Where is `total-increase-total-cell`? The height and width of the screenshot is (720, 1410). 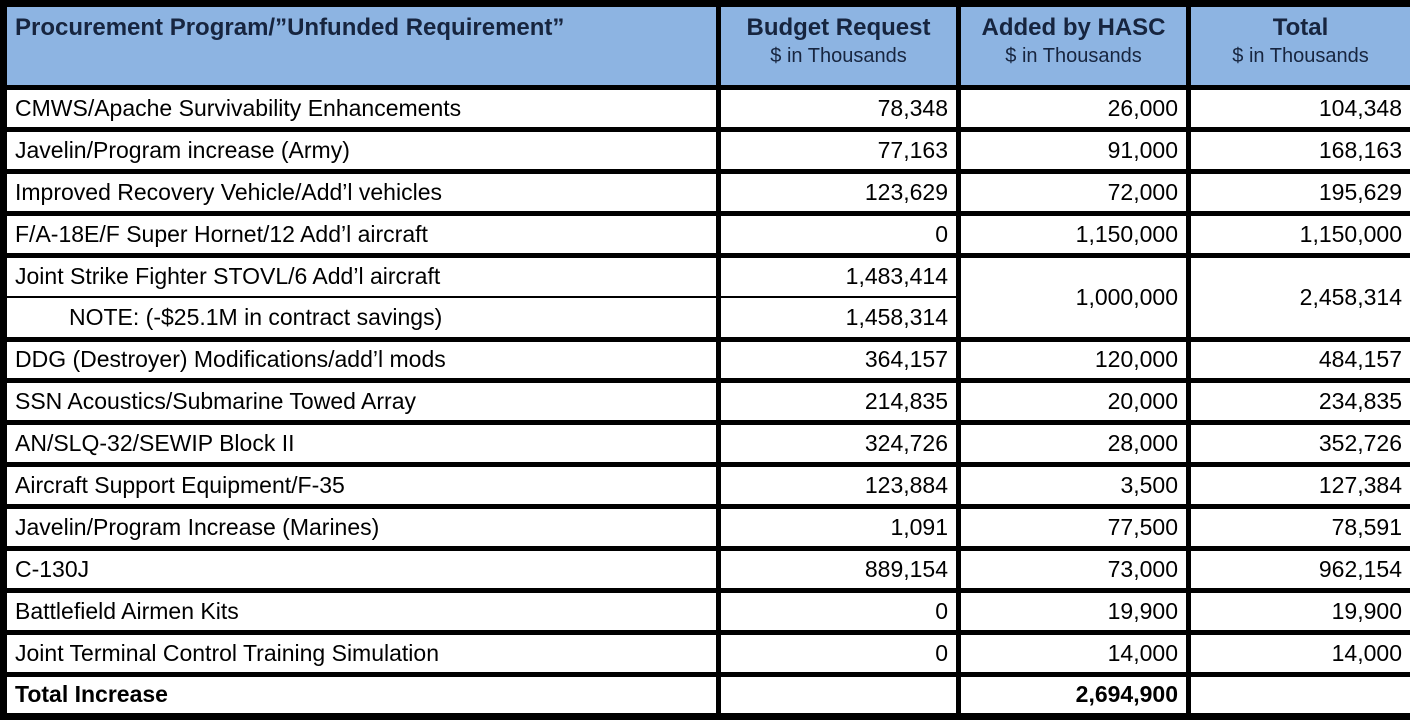 total-increase-total-cell is located at coordinates (1298, 695).